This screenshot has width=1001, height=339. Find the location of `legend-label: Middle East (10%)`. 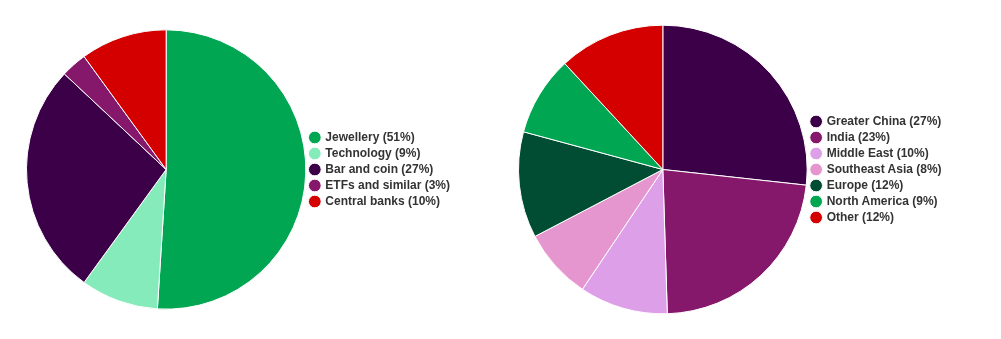

legend-label: Middle East (10%) is located at coordinates (877, 152).